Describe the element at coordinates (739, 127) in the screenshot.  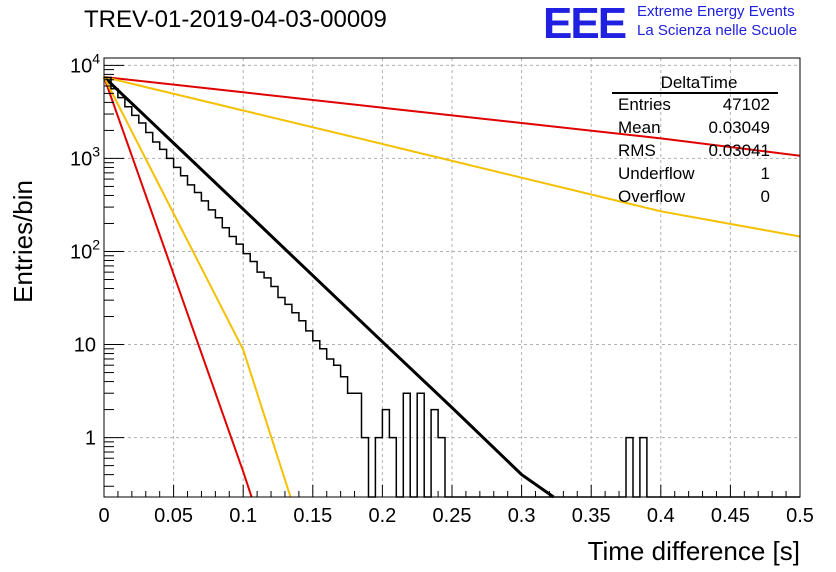
I see `stats-value: 0.03049` at that location.